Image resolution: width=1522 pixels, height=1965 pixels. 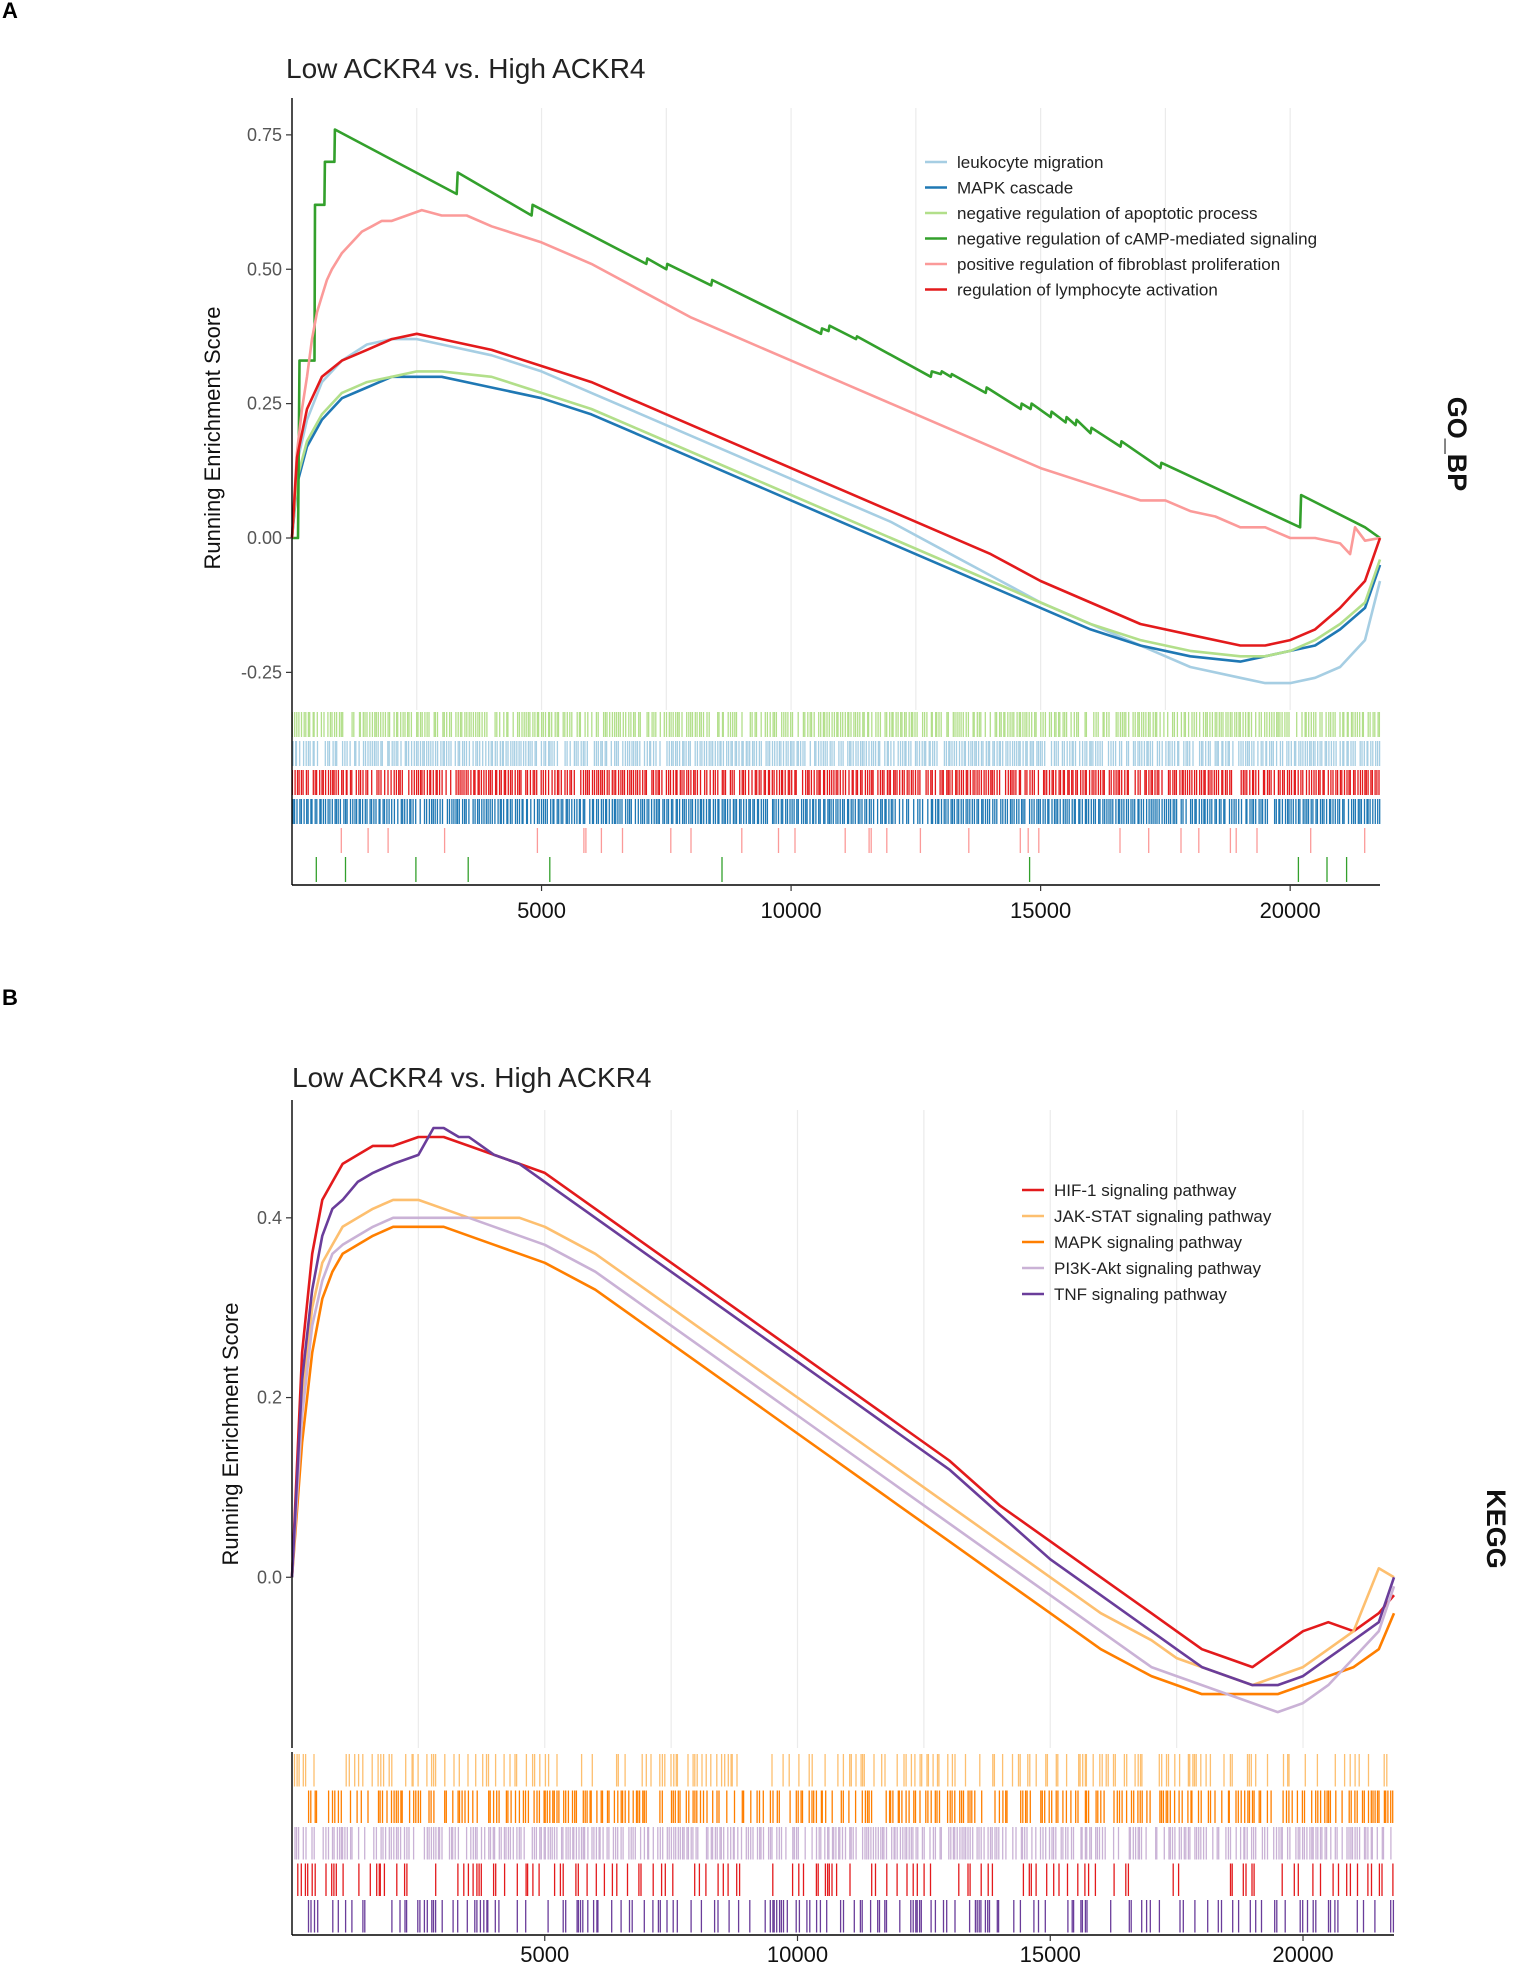 I want to click on legend-item-negative-regulation-of-apoptotic-process: negative regulation of apoptotic process, so click(x=1091, y=213).